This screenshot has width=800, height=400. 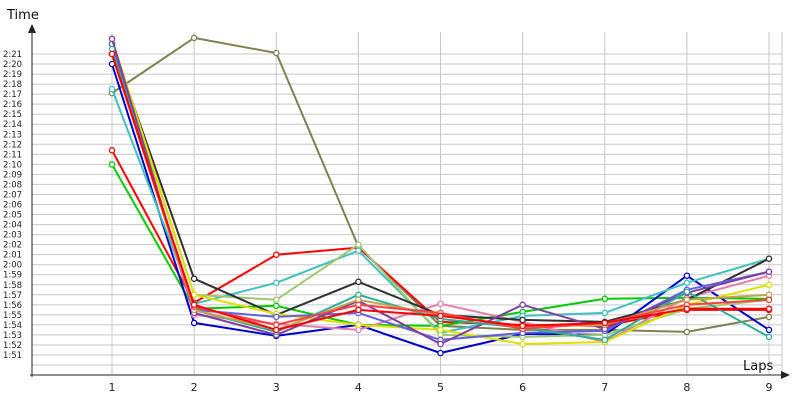 What do you see at coordinates (32, 28) in the screenshot?
I see `y-axis-arrow` at bounding box center [32, 28].